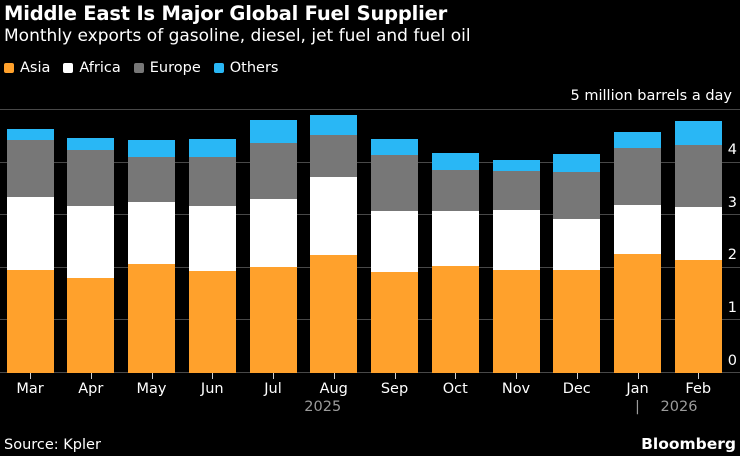 The width and height of the screenshot is (740, 456). What do you see at coordinates (52, 445) in the screenshot?
I see `footer-source: Source: Kpler` at bounding box center [52, 445].